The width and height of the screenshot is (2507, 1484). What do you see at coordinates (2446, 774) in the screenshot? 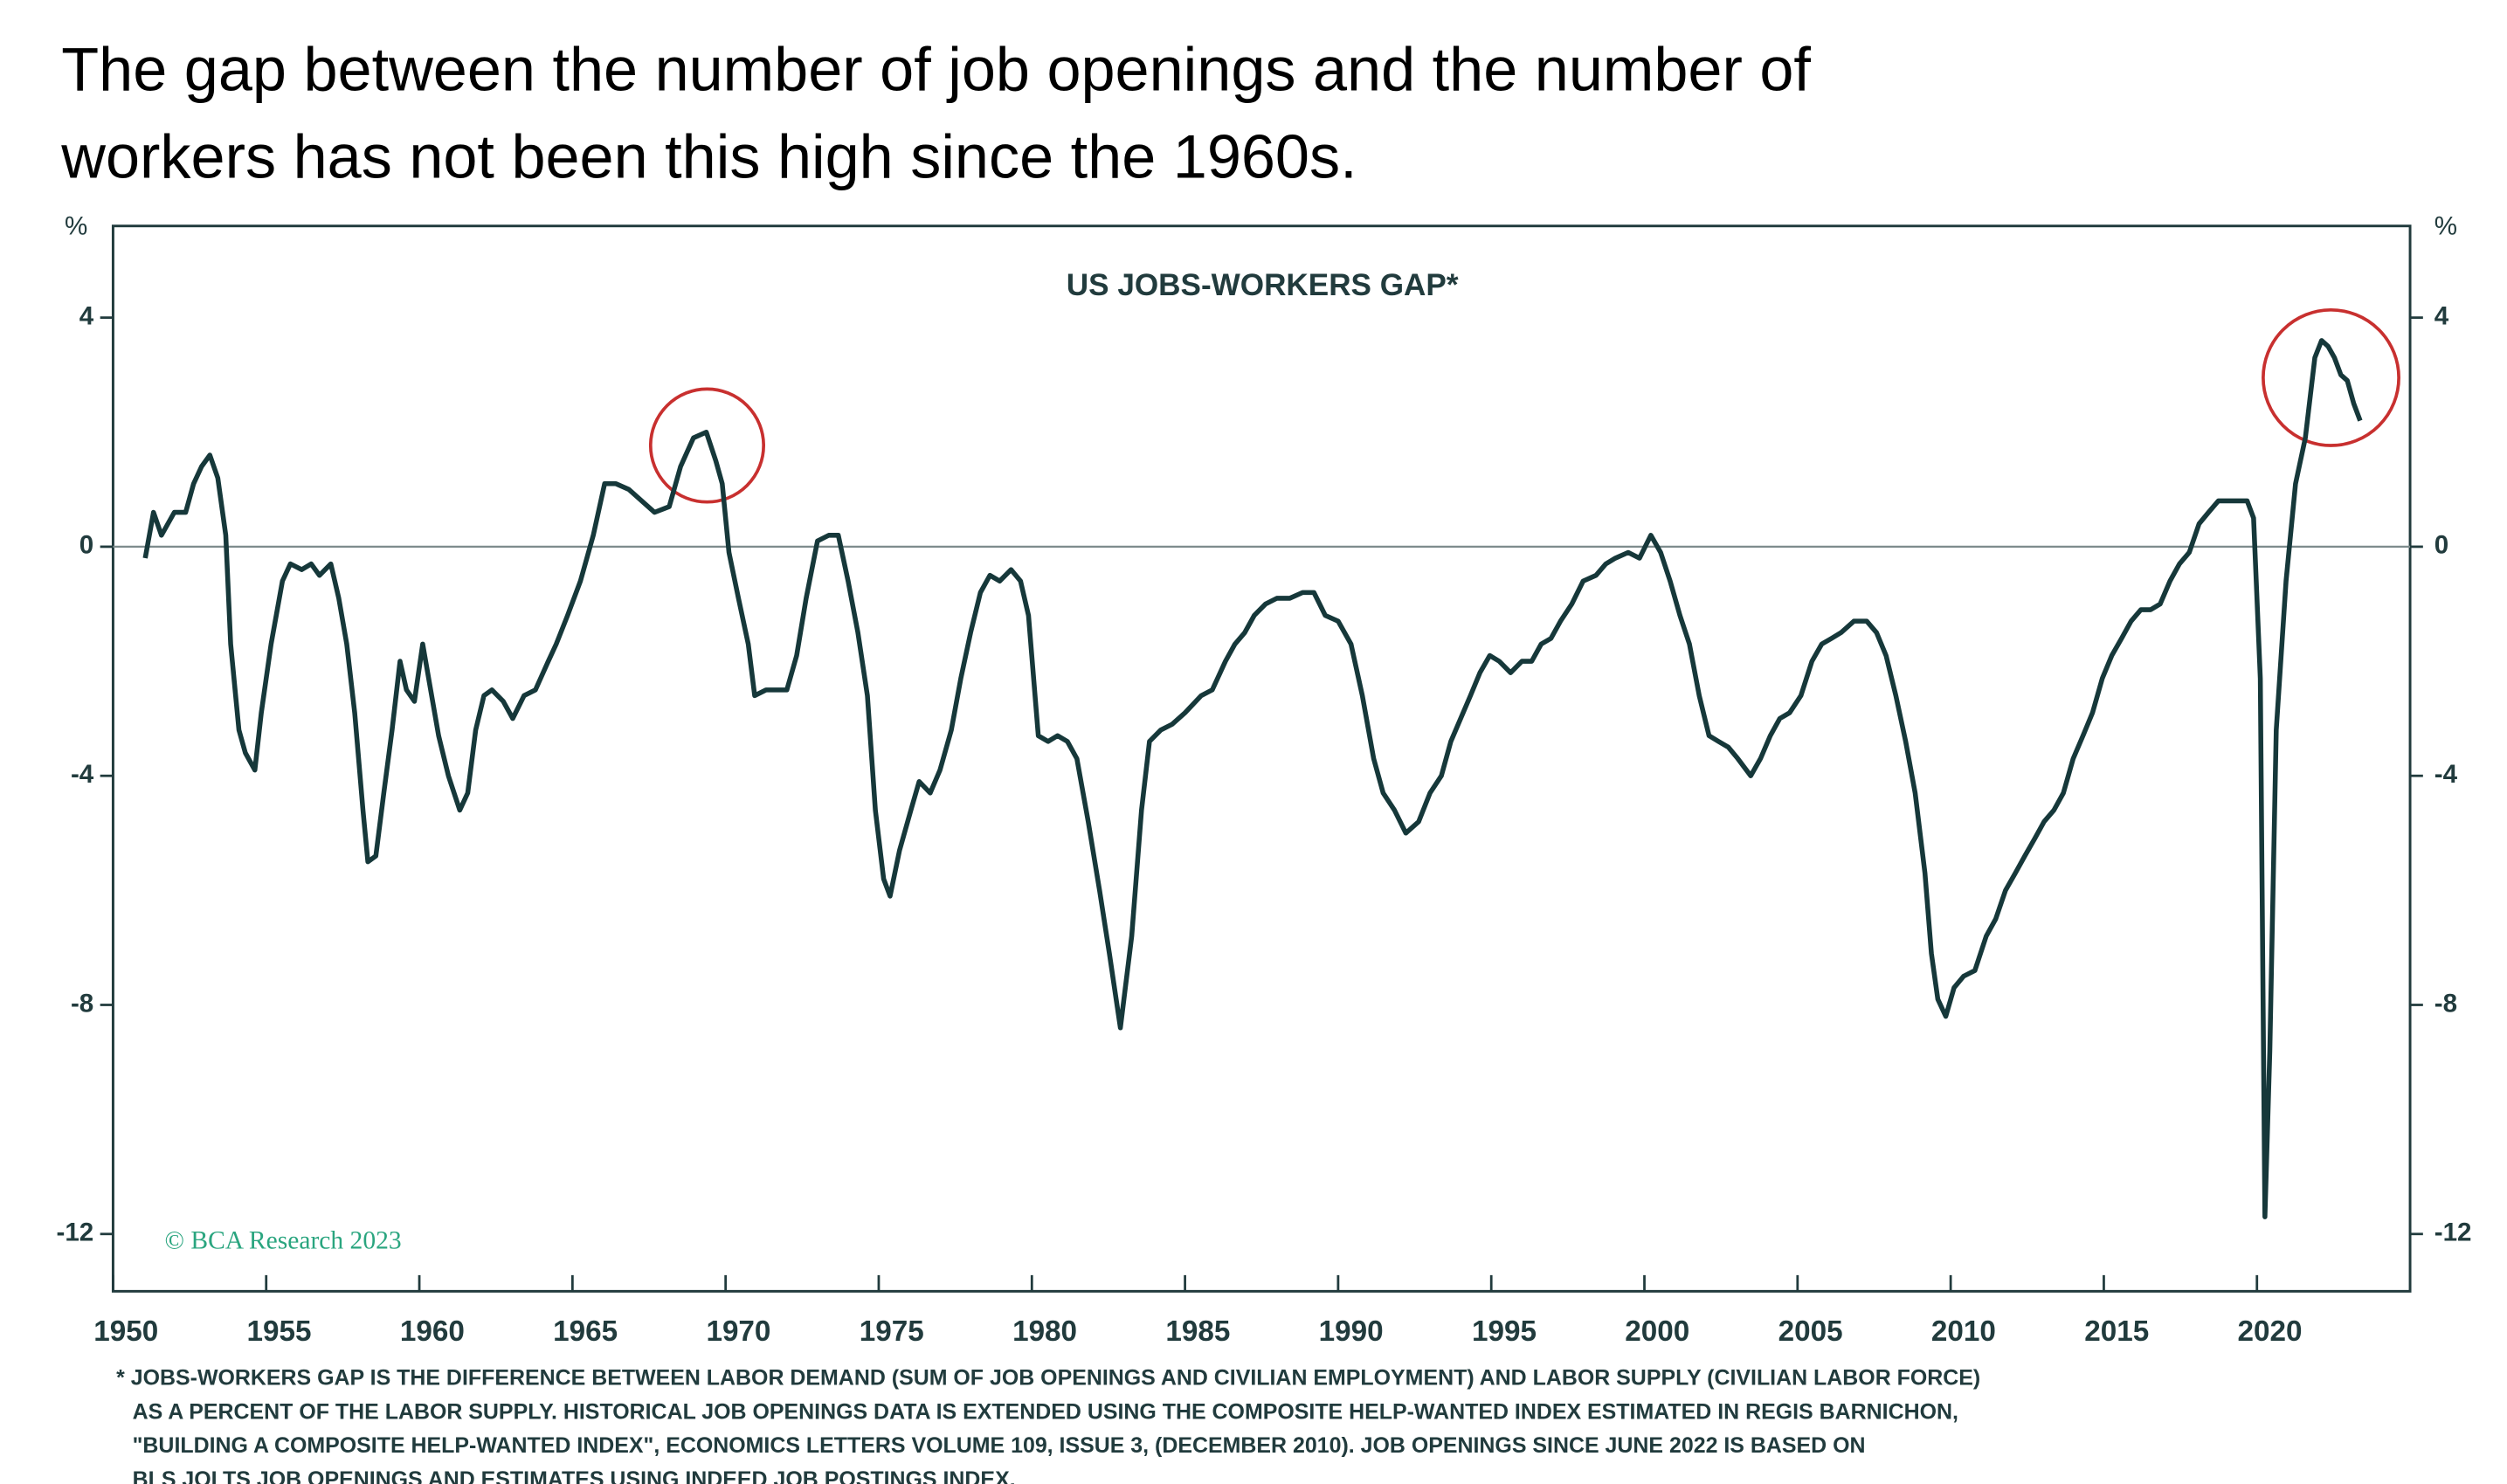
I see `y2-tick-label: -4` at bounding box center [2446, 774].